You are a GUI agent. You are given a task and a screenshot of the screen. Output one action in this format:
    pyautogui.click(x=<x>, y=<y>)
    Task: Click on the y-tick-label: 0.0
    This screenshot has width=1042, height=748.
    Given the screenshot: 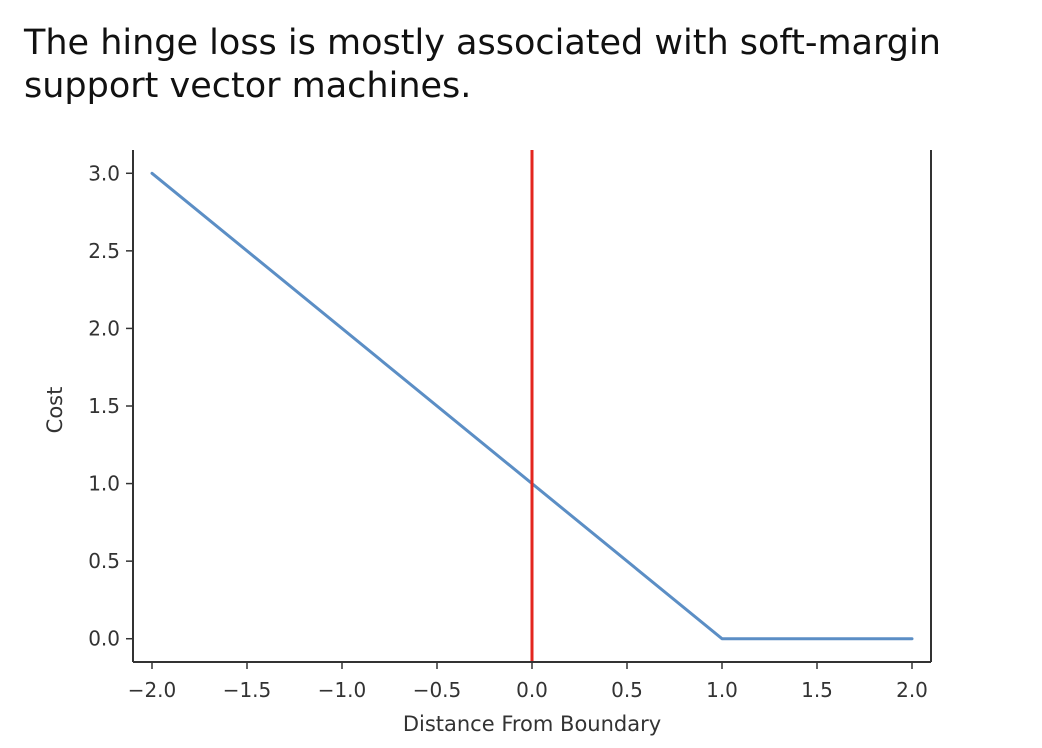 What is the action you would take?
    pyautogui.click(x=104, y=639)
    